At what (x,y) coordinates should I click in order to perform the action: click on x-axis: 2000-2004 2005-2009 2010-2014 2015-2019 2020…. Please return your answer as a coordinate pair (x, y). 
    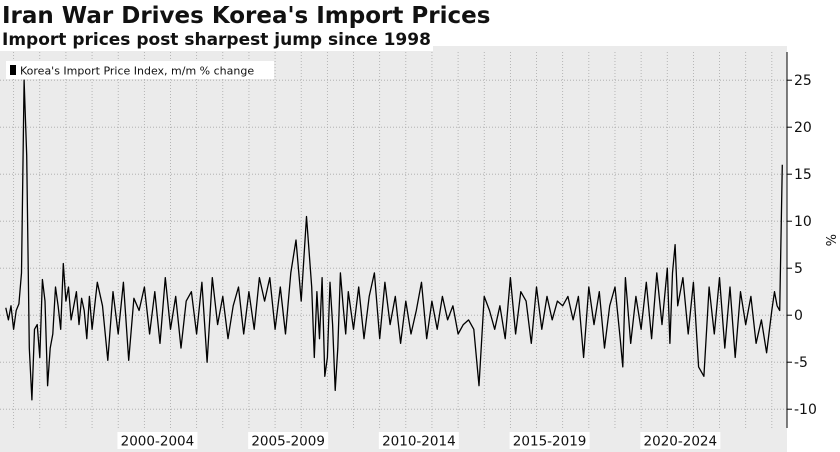
    Looking at the image, I should click on (419, 441).